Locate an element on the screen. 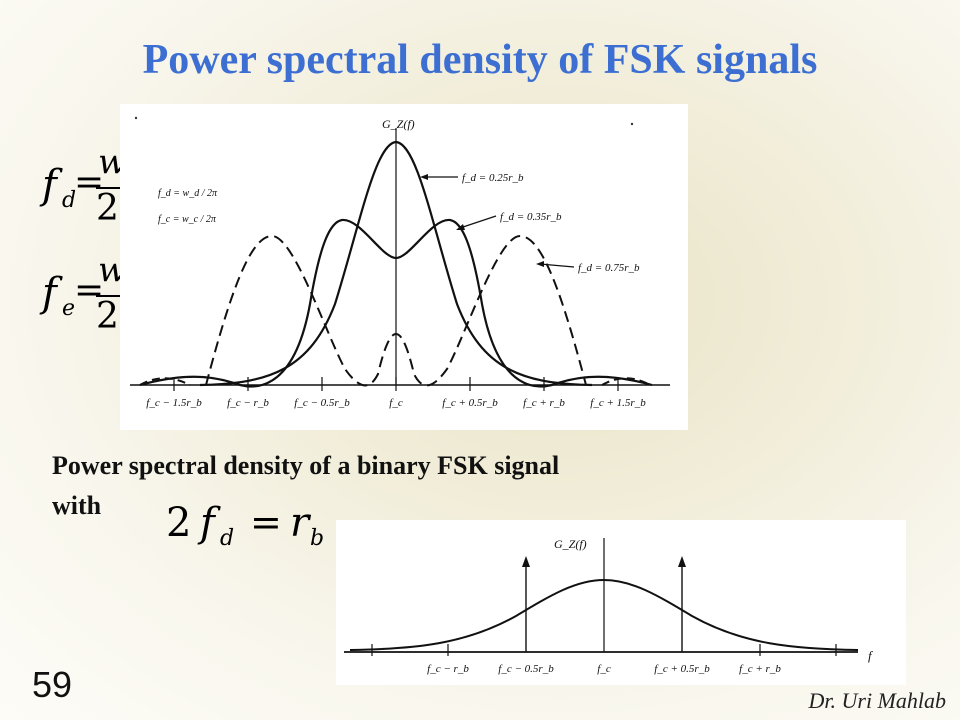 The image size is (960, 720). curve-fd-0.25rb is located at coordinates (396, 263).